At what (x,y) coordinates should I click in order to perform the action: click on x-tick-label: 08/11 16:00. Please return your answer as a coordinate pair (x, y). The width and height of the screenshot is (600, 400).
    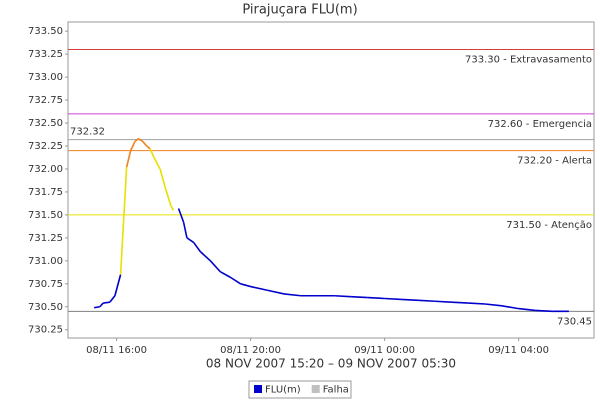
    Looking at the image, I should click on (116, 350).